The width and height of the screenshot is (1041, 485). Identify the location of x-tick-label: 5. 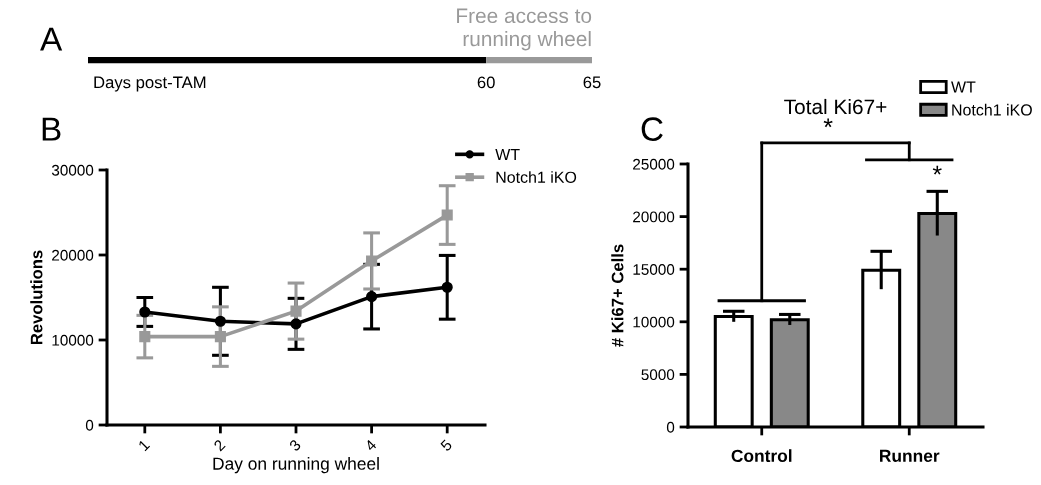
(446, 445).